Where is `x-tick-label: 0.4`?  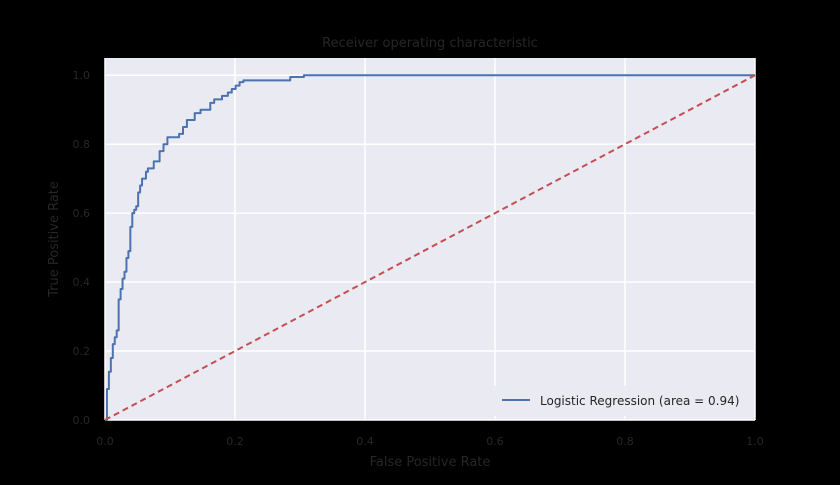
x-tick-label: 0.4 is located at coordinates (365, 441).